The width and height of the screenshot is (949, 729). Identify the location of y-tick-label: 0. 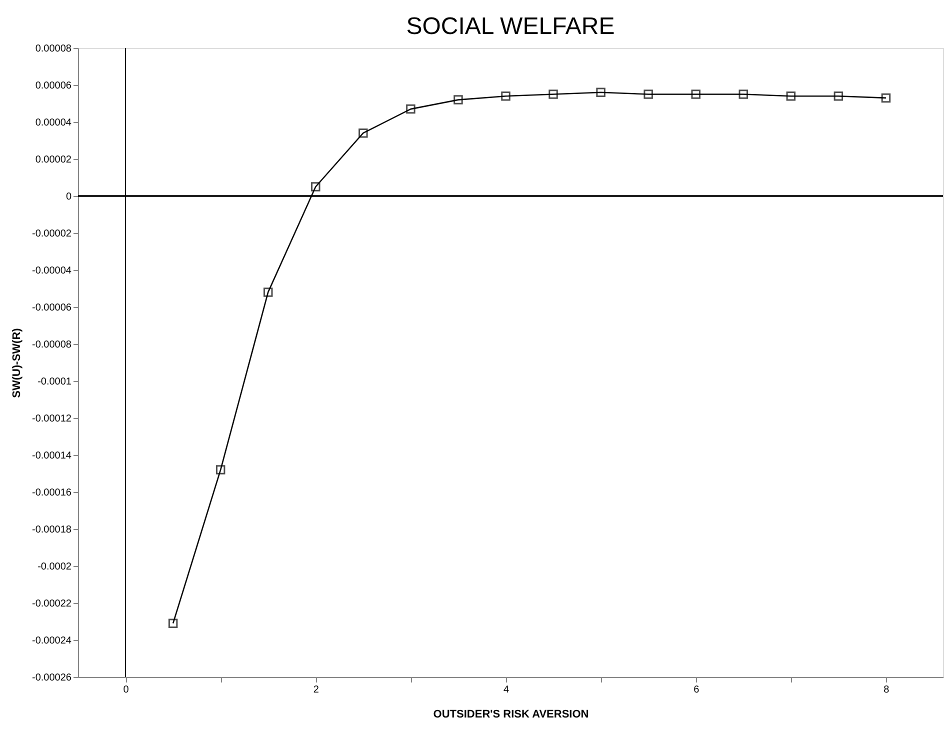
(69, 197).